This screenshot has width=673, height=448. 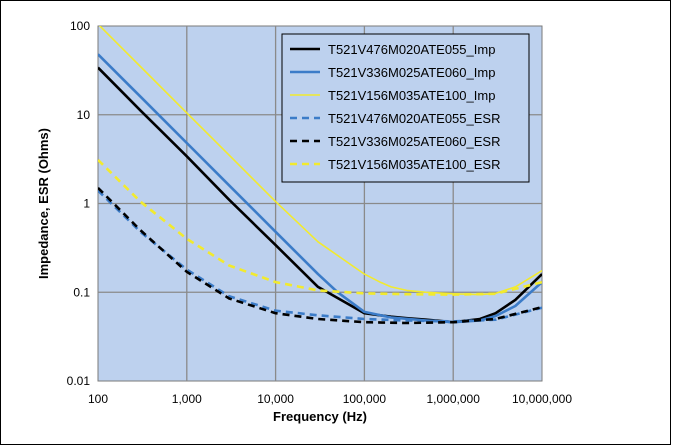 I want to click on y-tick-label: 10, so click(x=84, y=115).